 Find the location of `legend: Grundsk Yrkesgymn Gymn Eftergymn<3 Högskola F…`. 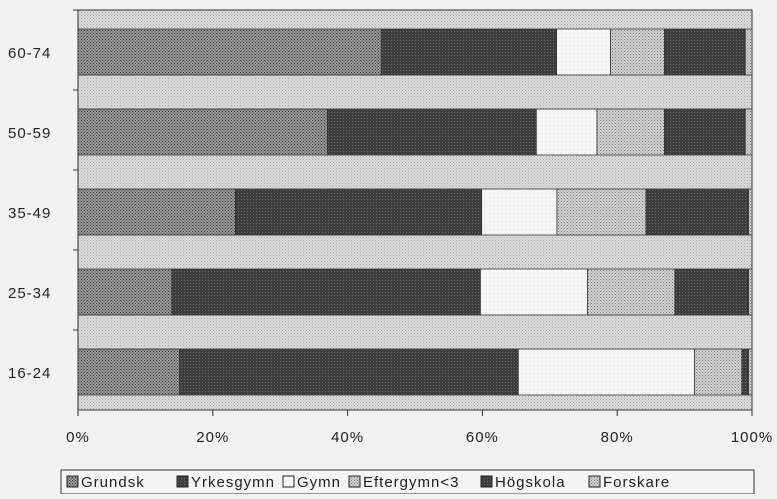

legend: Grundsk Yrkesgymn Gymn Eftergymn<3 Högskola F… is located at coordinates (407, 482).